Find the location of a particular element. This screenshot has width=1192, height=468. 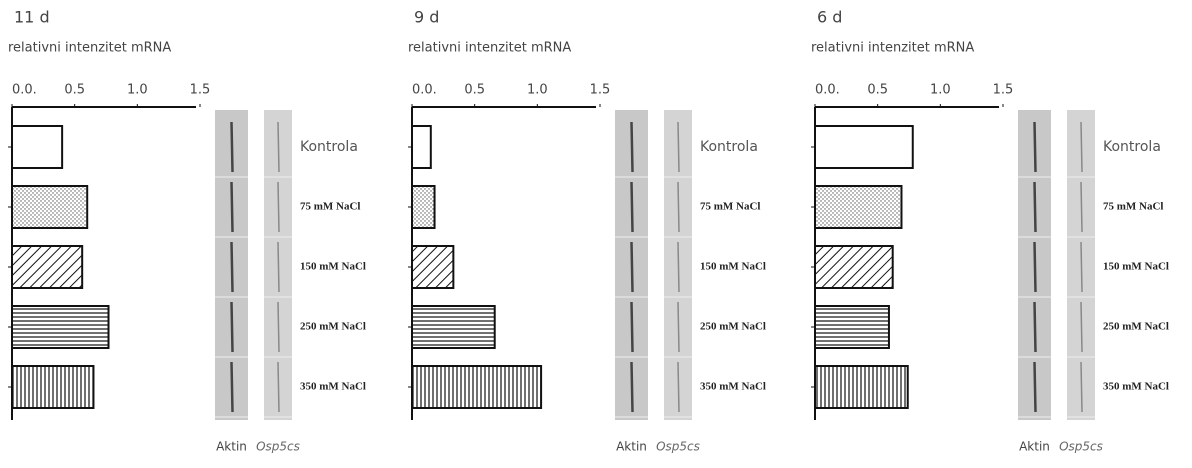

panel-title: 6 d is located at coordinates (829, 17).